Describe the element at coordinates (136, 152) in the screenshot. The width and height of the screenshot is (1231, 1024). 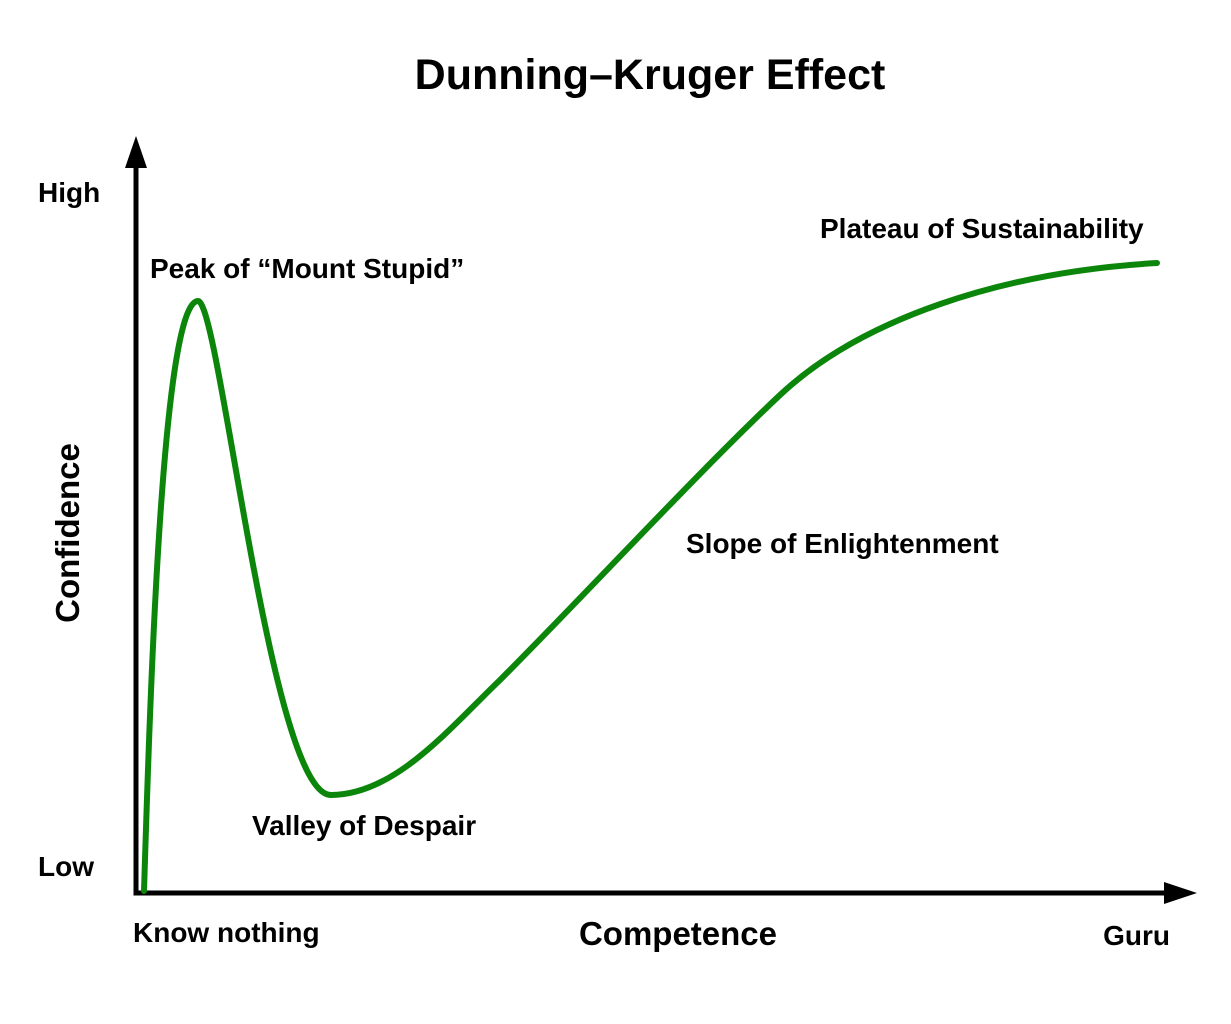
I see `y-axis-arrowhead-icon` at that location.